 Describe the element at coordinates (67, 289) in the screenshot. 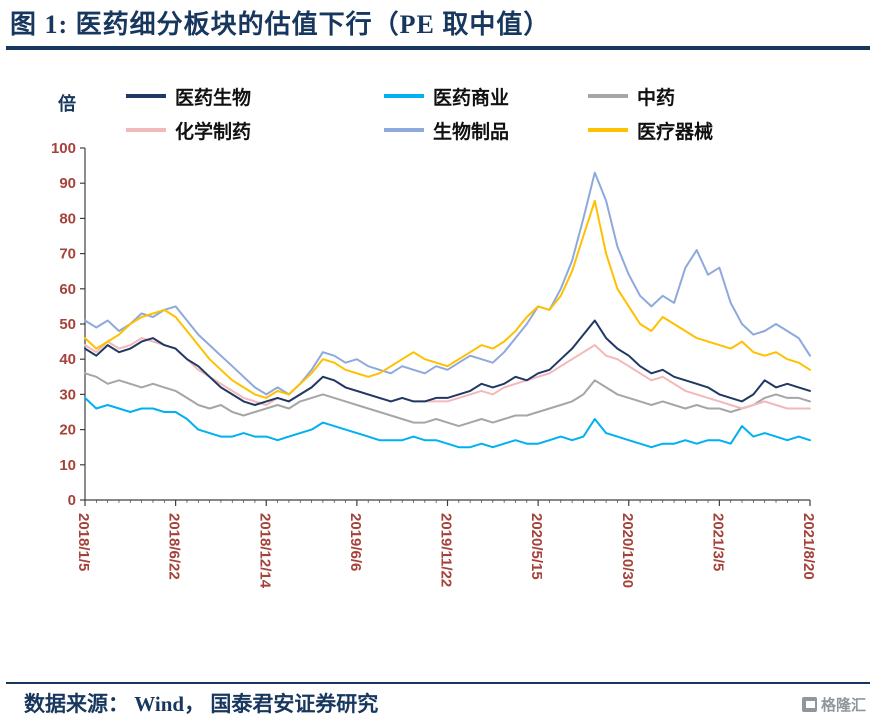

I see `y-axis-tick-label: 60` at that location.